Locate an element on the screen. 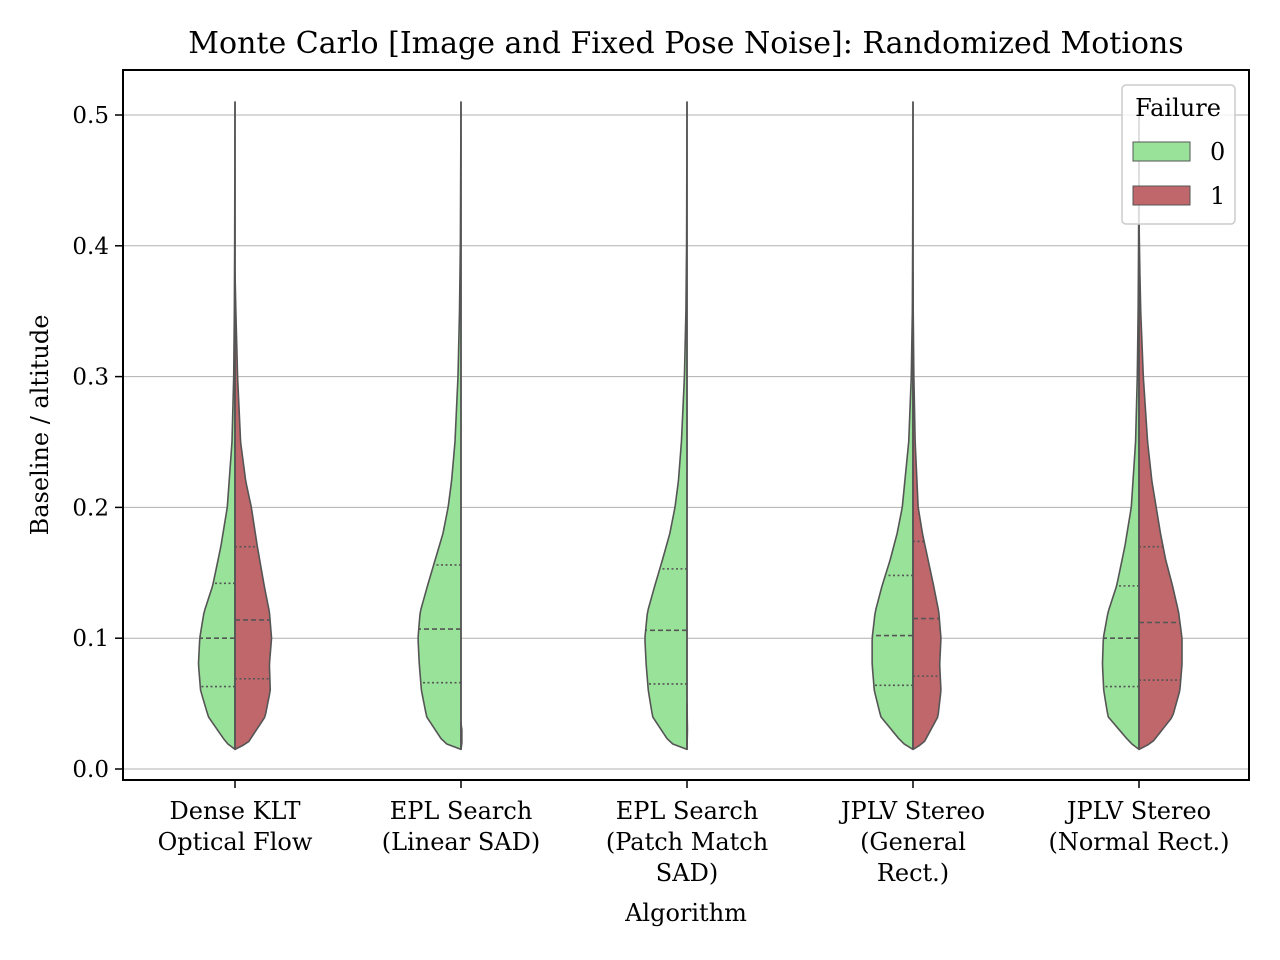 This screenshot has width=1280, height=960. x-tick-label-line: (General is located at coordinates (913, 842).